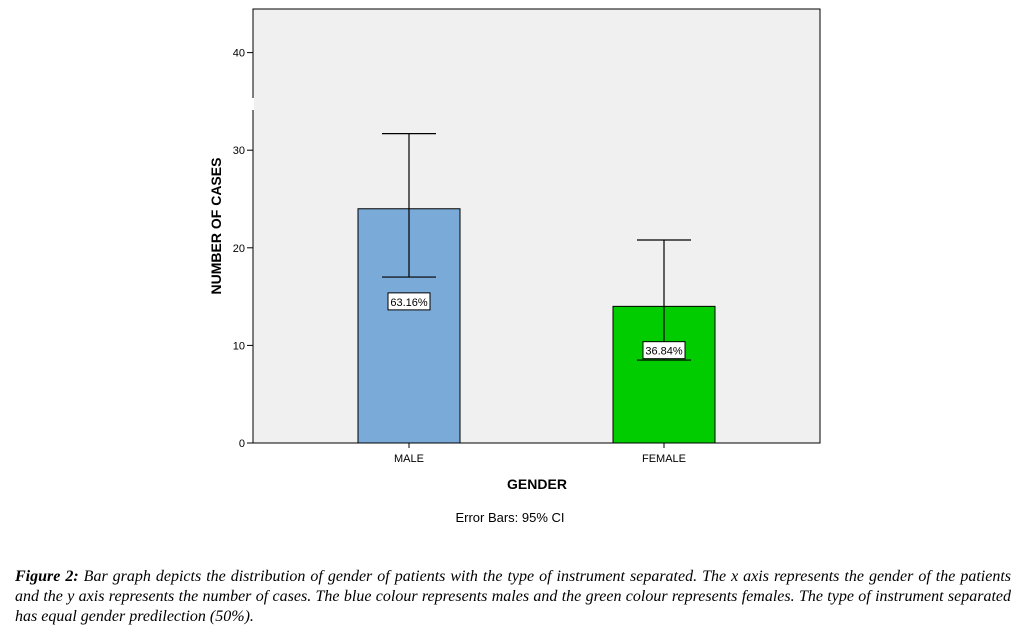 Image resolution: width=1027 pixels, height=639 pixels. Describe the element at coordinates (537, 484) in the screenshot. I see `x-axis-title: GENDER` at that location.